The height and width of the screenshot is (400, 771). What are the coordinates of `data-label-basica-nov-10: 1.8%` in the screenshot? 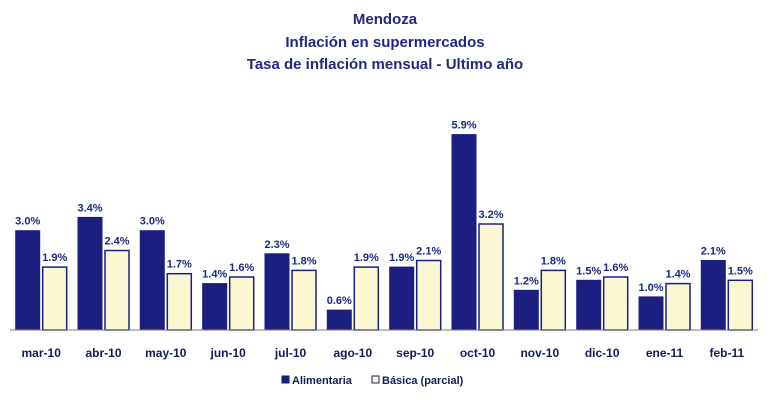 It's located at (553, 261).